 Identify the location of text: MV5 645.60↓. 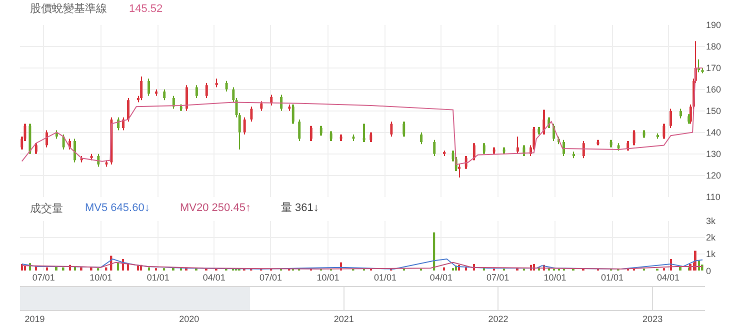
(117, 208).